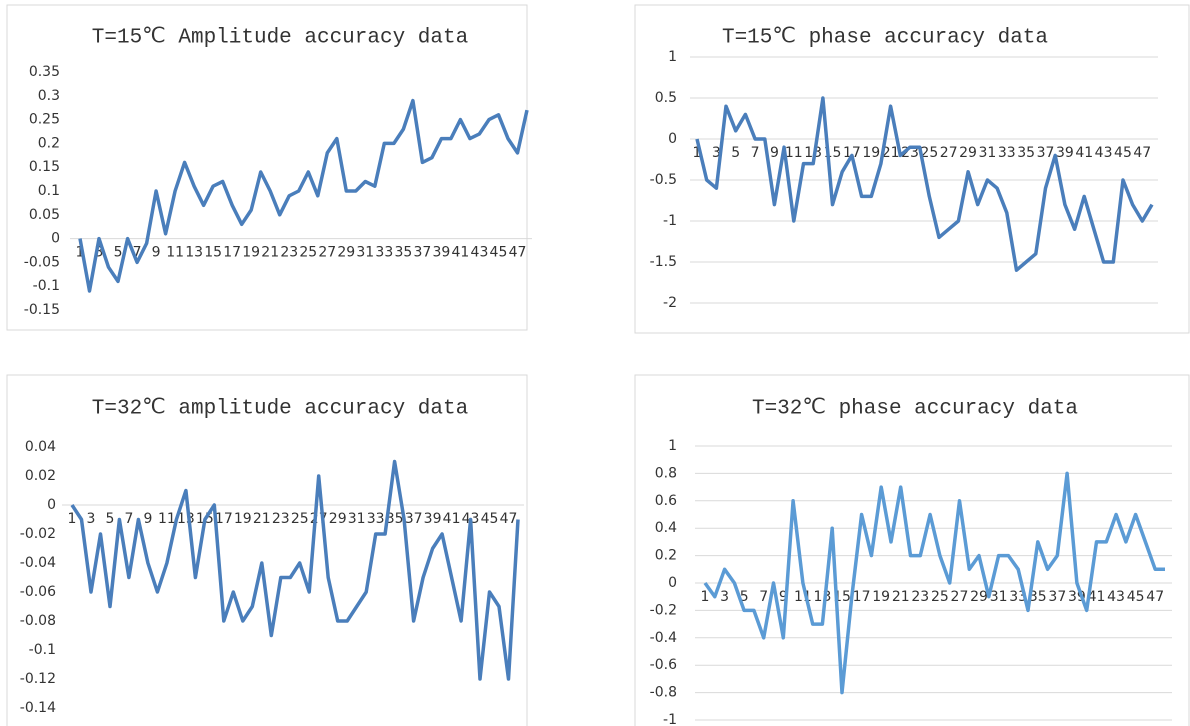 The height and width of the screenshot is (726, 1190). Describe the element at coordinates (38, 592) in the screenshot. I see `y-tick-label: -0.06` at that location.